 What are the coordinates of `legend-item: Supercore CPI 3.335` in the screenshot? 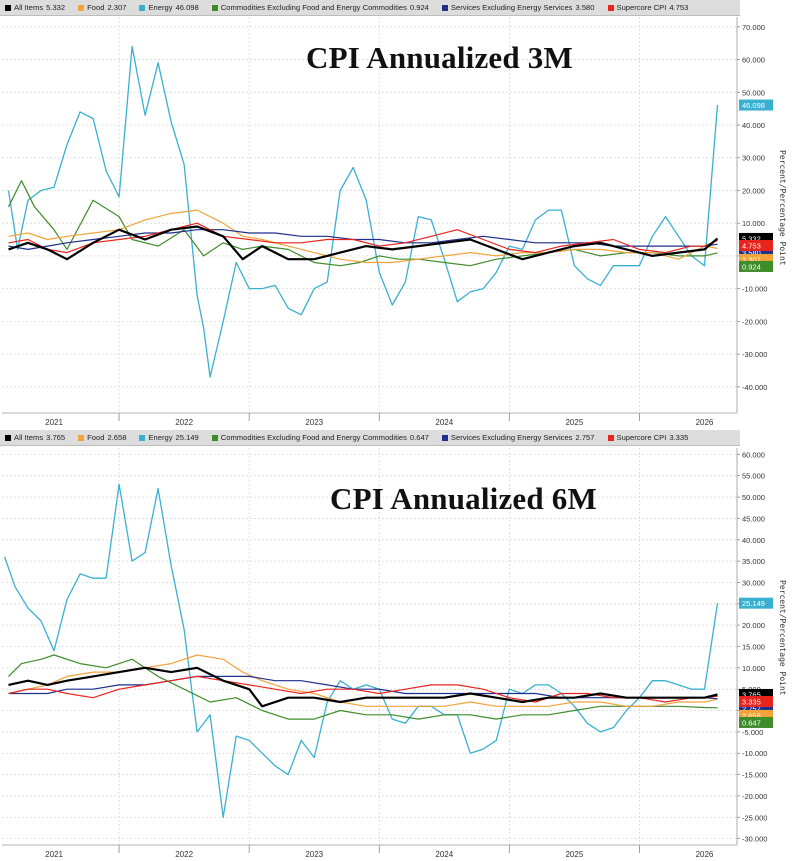 It's located at (648, 437).